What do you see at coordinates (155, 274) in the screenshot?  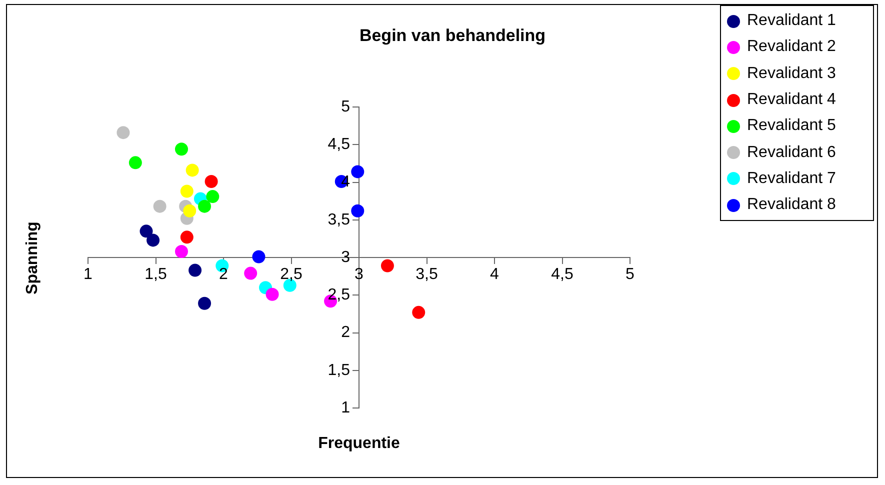 I see `x-tick-label: 1,5` at bounding box center [155, 274].